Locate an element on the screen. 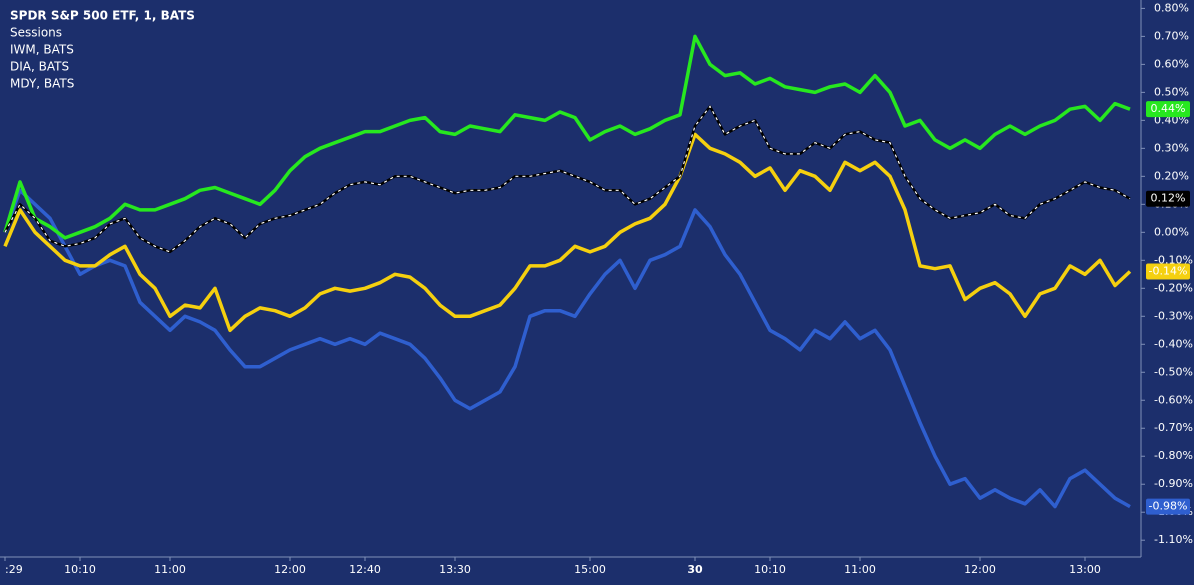 Image resolution: width=1194 pixels, height=585 pixels. x-tick-label: 13:30 is located at coordinates (455, 569).